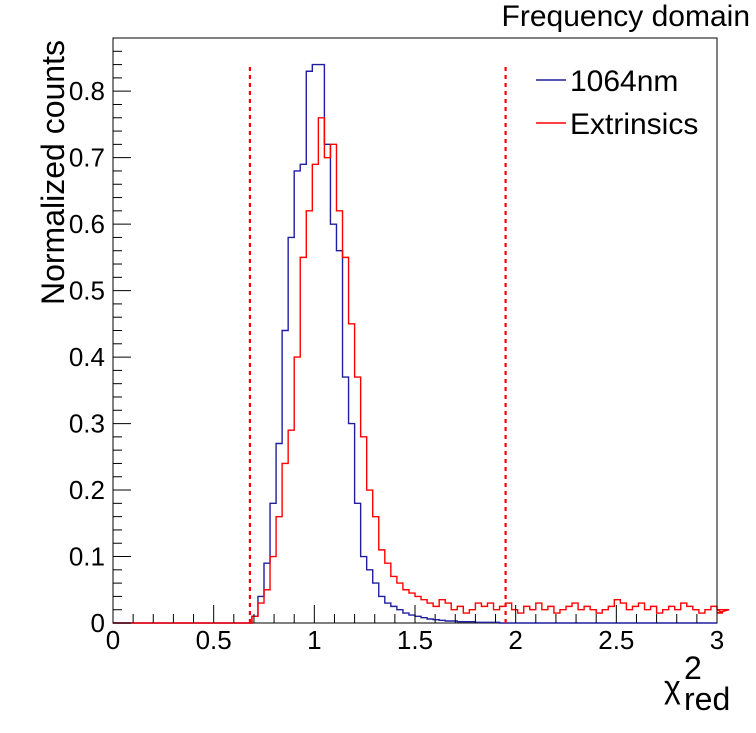 This screenshot has height=733, width=756. I want to click on y-tick-label: 0.5, so click(87, 291).